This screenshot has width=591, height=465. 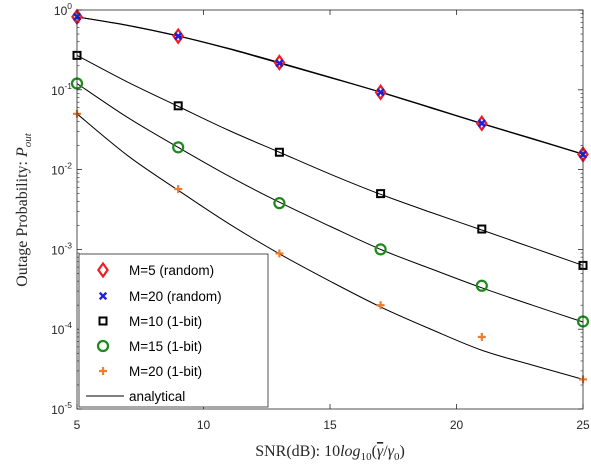 What do you see at coordinates (380, 451) in the screenshot?
I see `x-axis-label-gamma-bar: γ` at bounding box center [380, 451].